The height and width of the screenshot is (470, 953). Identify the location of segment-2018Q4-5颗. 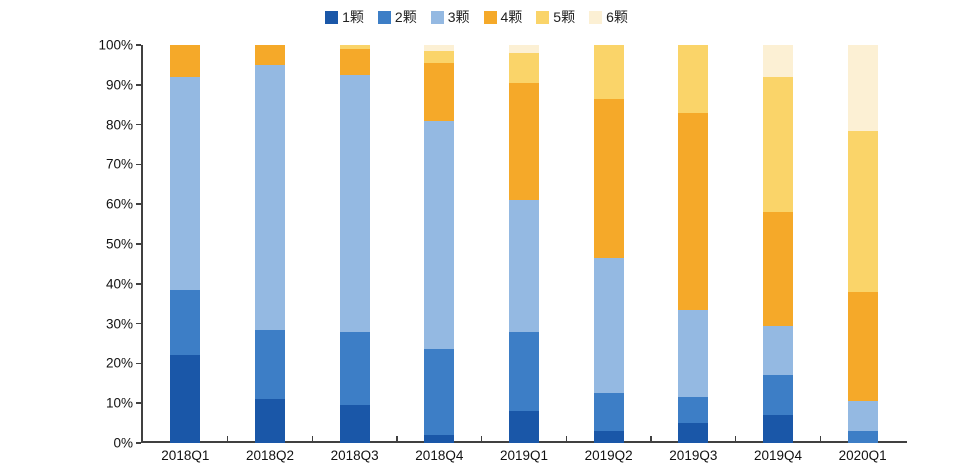
(439, 57).